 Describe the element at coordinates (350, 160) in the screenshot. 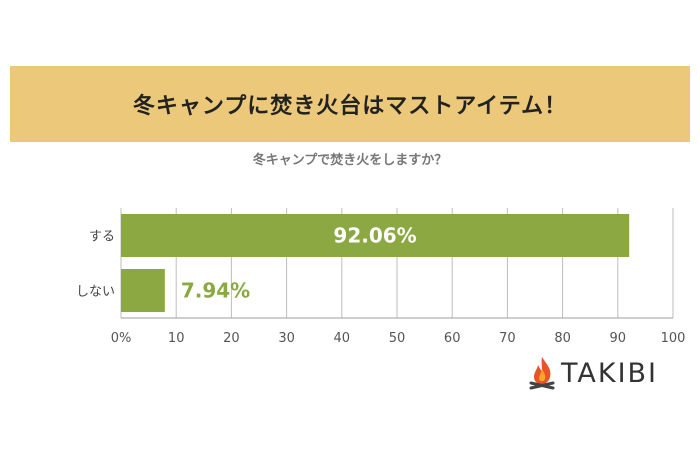

I see `chart-title: 冬キャンプで焚き火をしますか？` at that location.